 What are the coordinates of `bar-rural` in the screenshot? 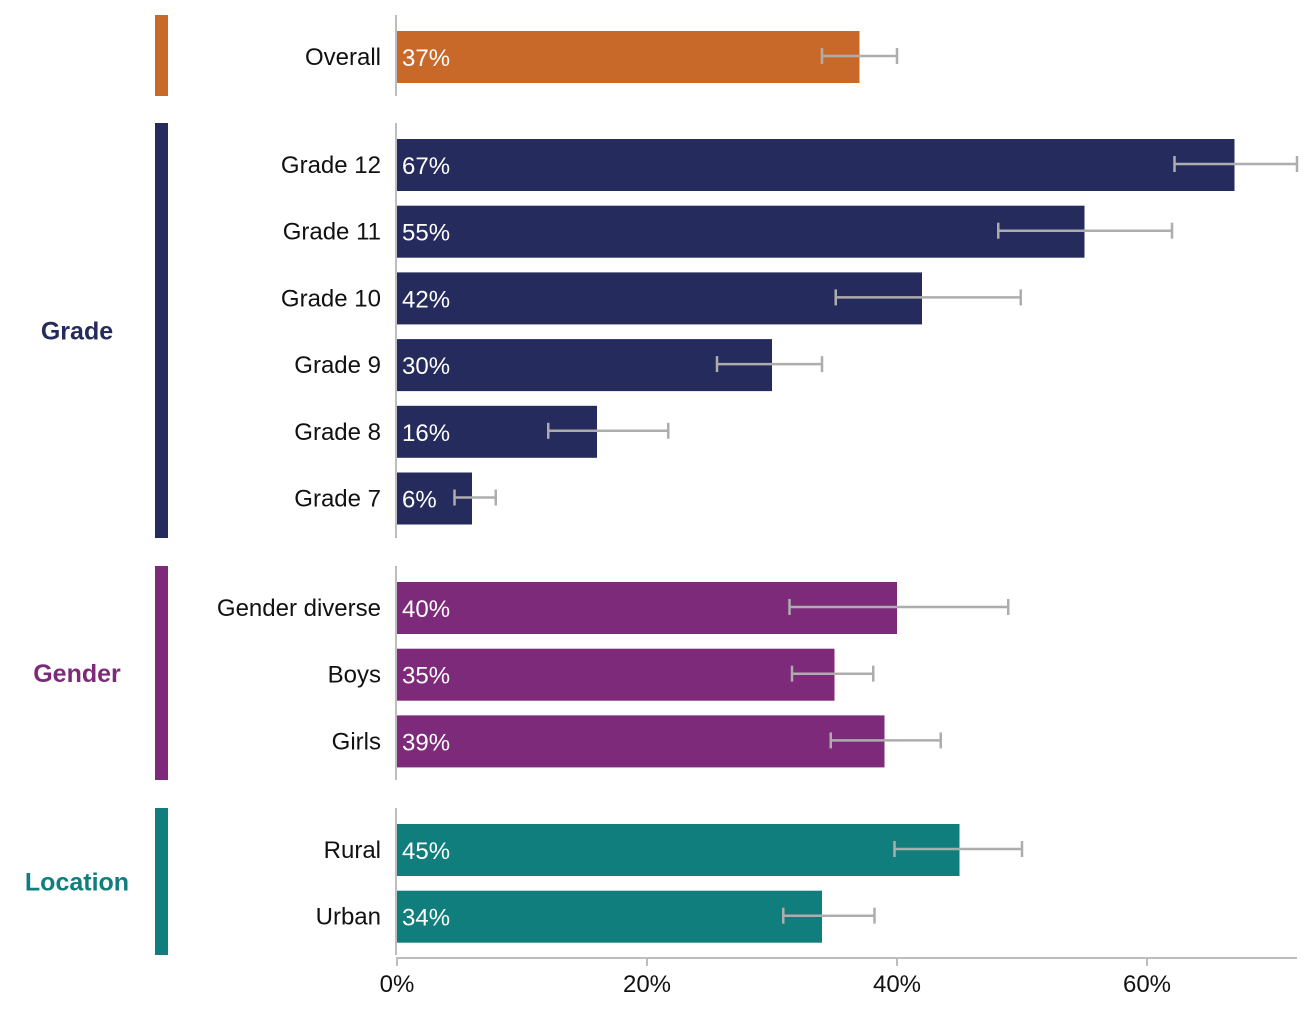 It's located at (678, 850).